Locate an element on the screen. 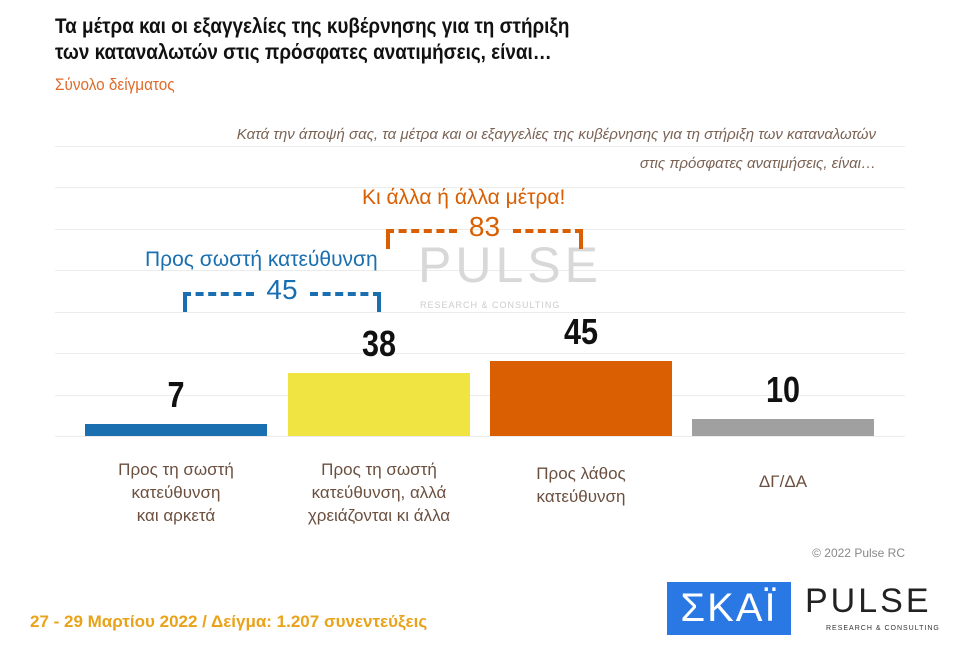 The width and height of the screenshot is (960, 648). pulse-logo-subtext: RESEARCH & CONSULTING is located at coordinates (883, 628).